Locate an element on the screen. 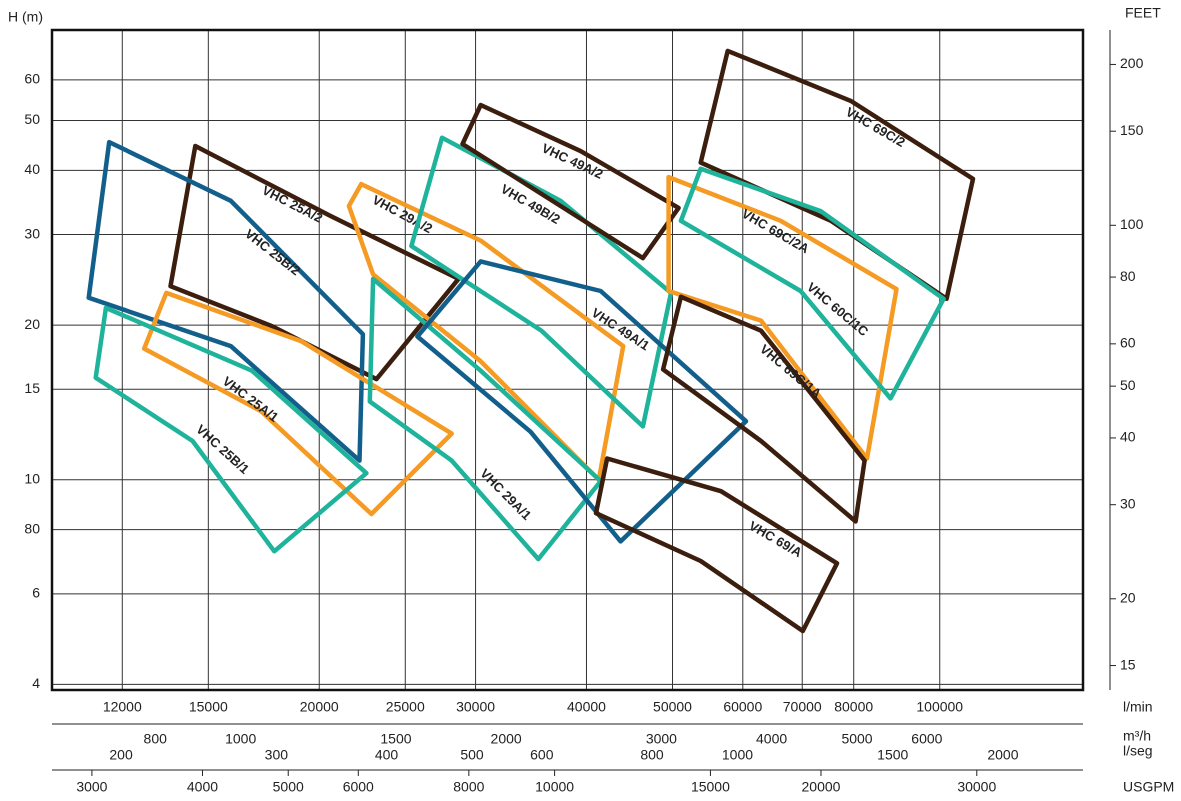 This screenshot has width=1181, height=801. x-axis-label: l/seg is located at coordinates (1138, 751).